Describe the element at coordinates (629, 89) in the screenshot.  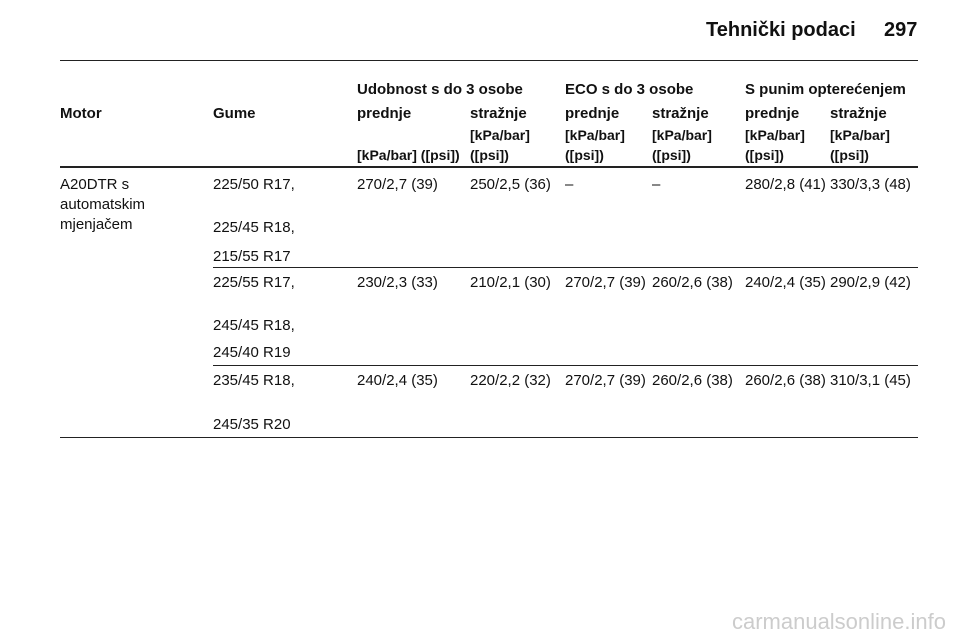
I see `group-header: ECO s do 3 osobe` at that location.